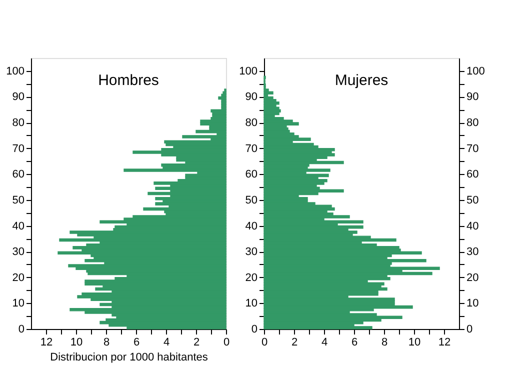 Image resolution: width=509 pixels, height=376 pixels. Describe the element at coordinates (472, 304) in the screenshot. I see `y2-tick-label: 10` at that location.